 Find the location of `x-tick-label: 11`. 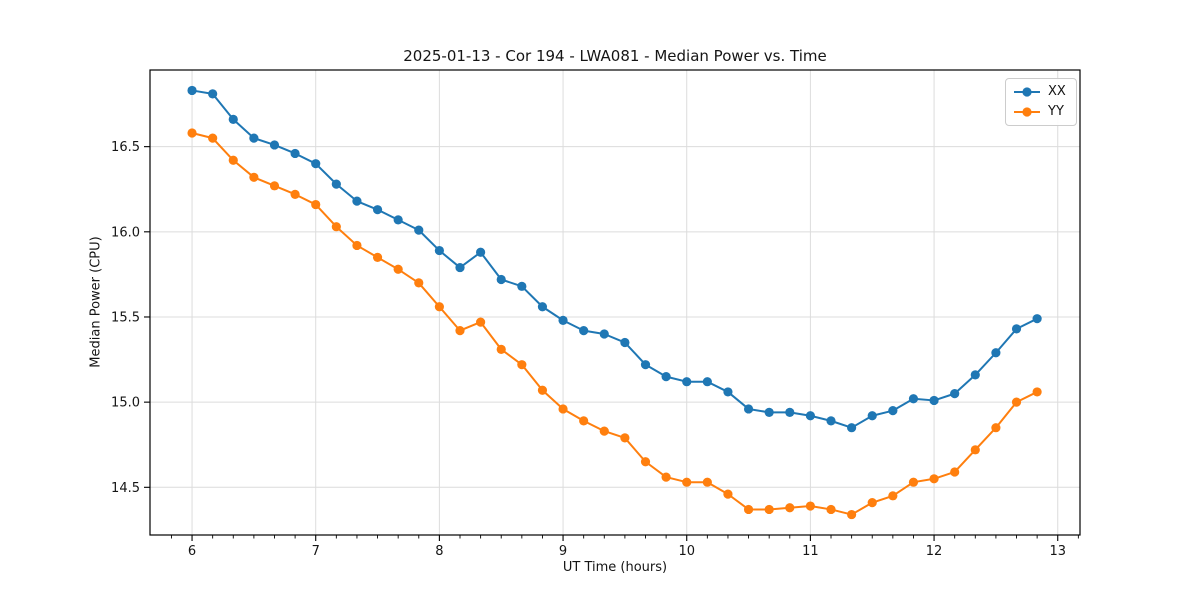

x-tick-label: 11 is located at coordinates (810, 551).